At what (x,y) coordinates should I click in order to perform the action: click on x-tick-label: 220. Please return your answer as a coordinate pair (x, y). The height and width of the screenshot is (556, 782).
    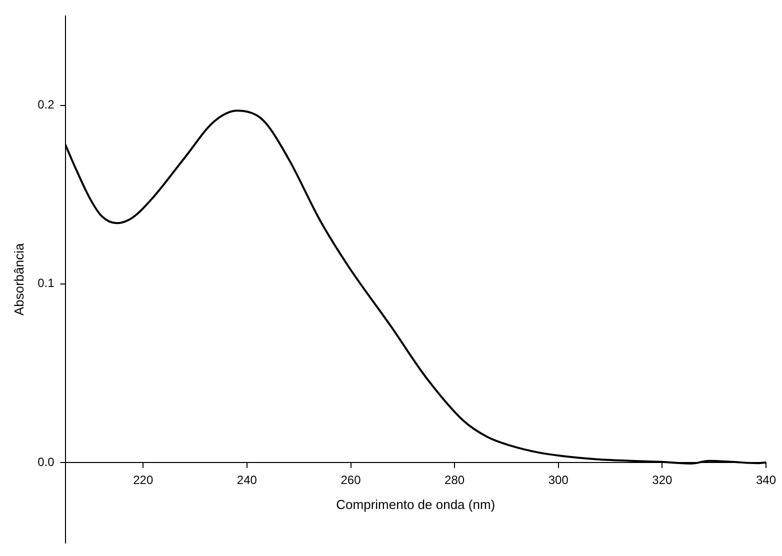
    Looking at the image, I should click on (143, 479).